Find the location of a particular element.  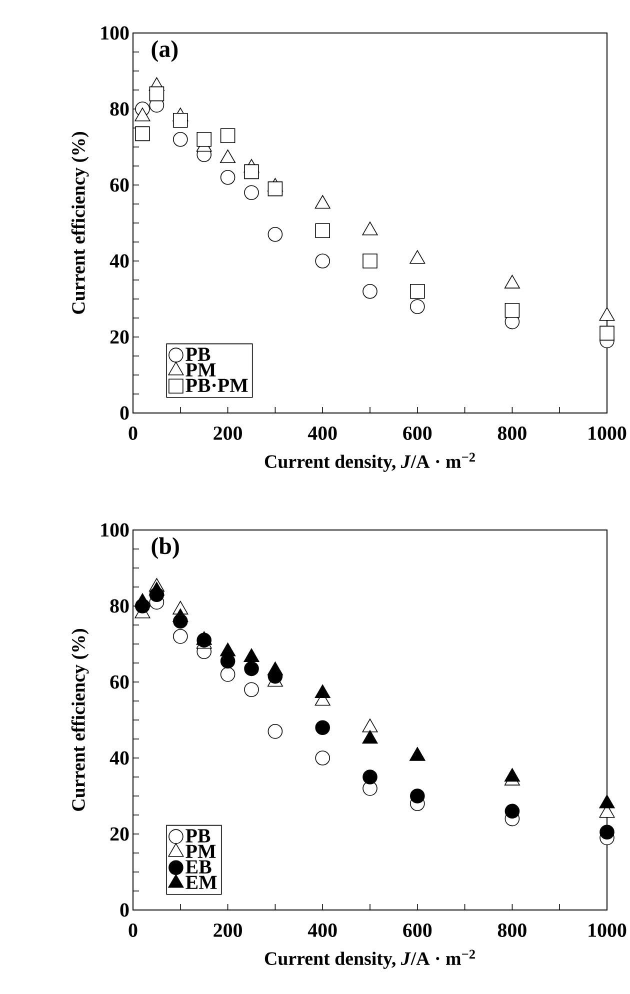

annotation: (a) is located at coordinates (165, 51).